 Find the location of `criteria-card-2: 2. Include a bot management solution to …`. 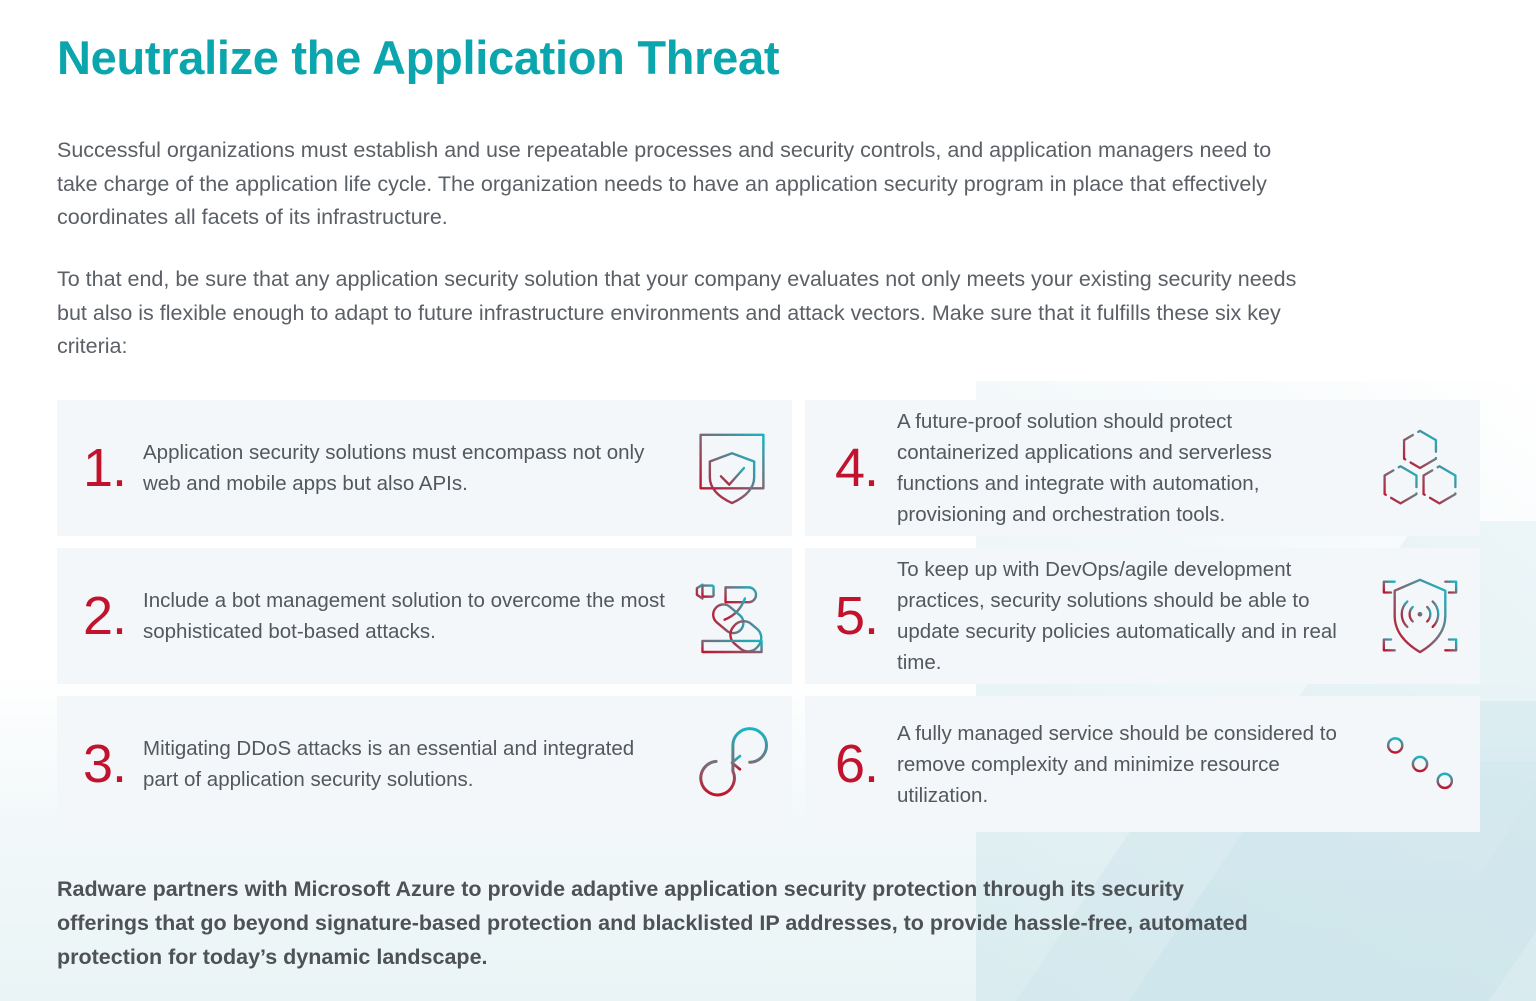

criteria-card-2: 2. Include a bot management solution to … is located at coordinates (424, 616).